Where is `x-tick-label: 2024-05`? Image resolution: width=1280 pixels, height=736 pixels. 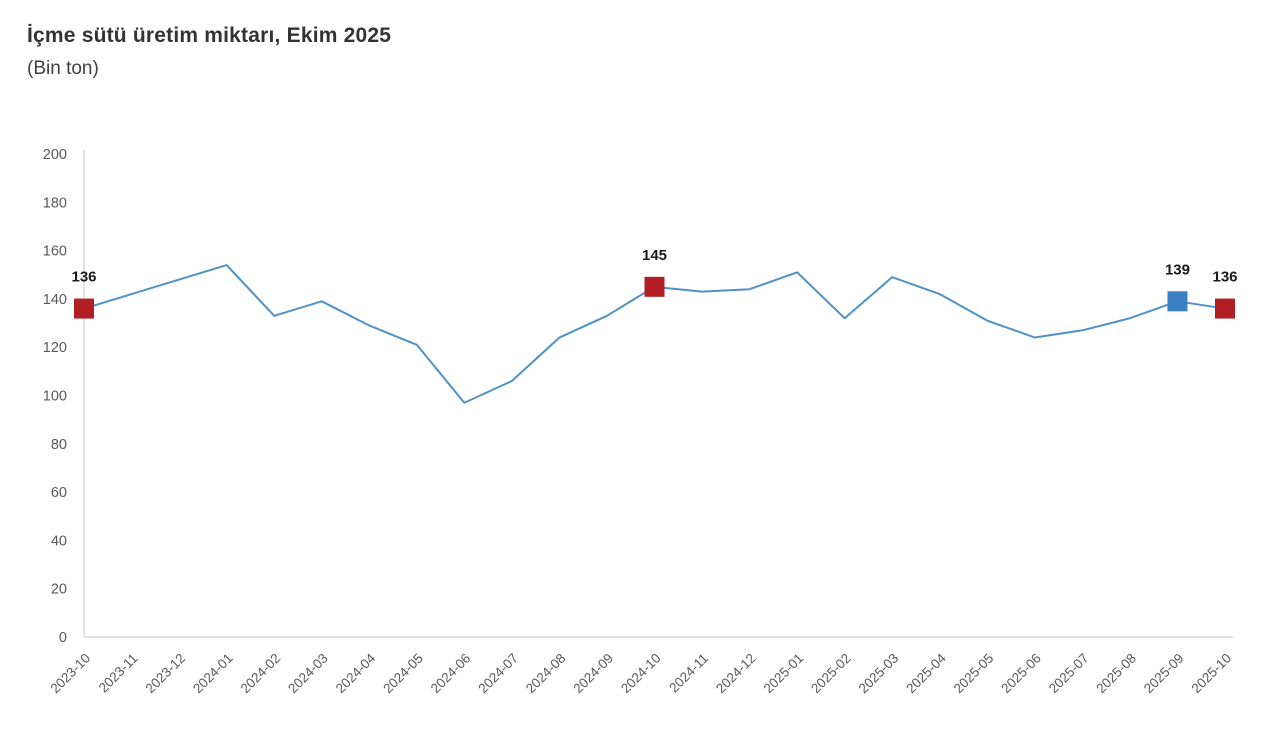 x-tick-label: 2024-05 is located at coordinates (403, 674).